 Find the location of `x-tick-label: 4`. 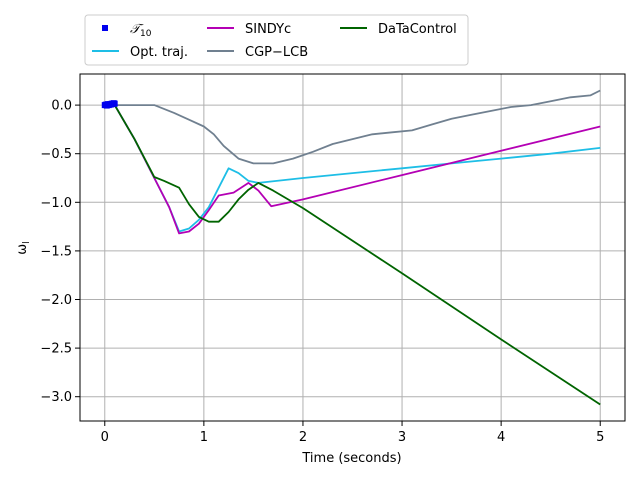

x-tick-label: 4 is located at coordinates (501, 437).